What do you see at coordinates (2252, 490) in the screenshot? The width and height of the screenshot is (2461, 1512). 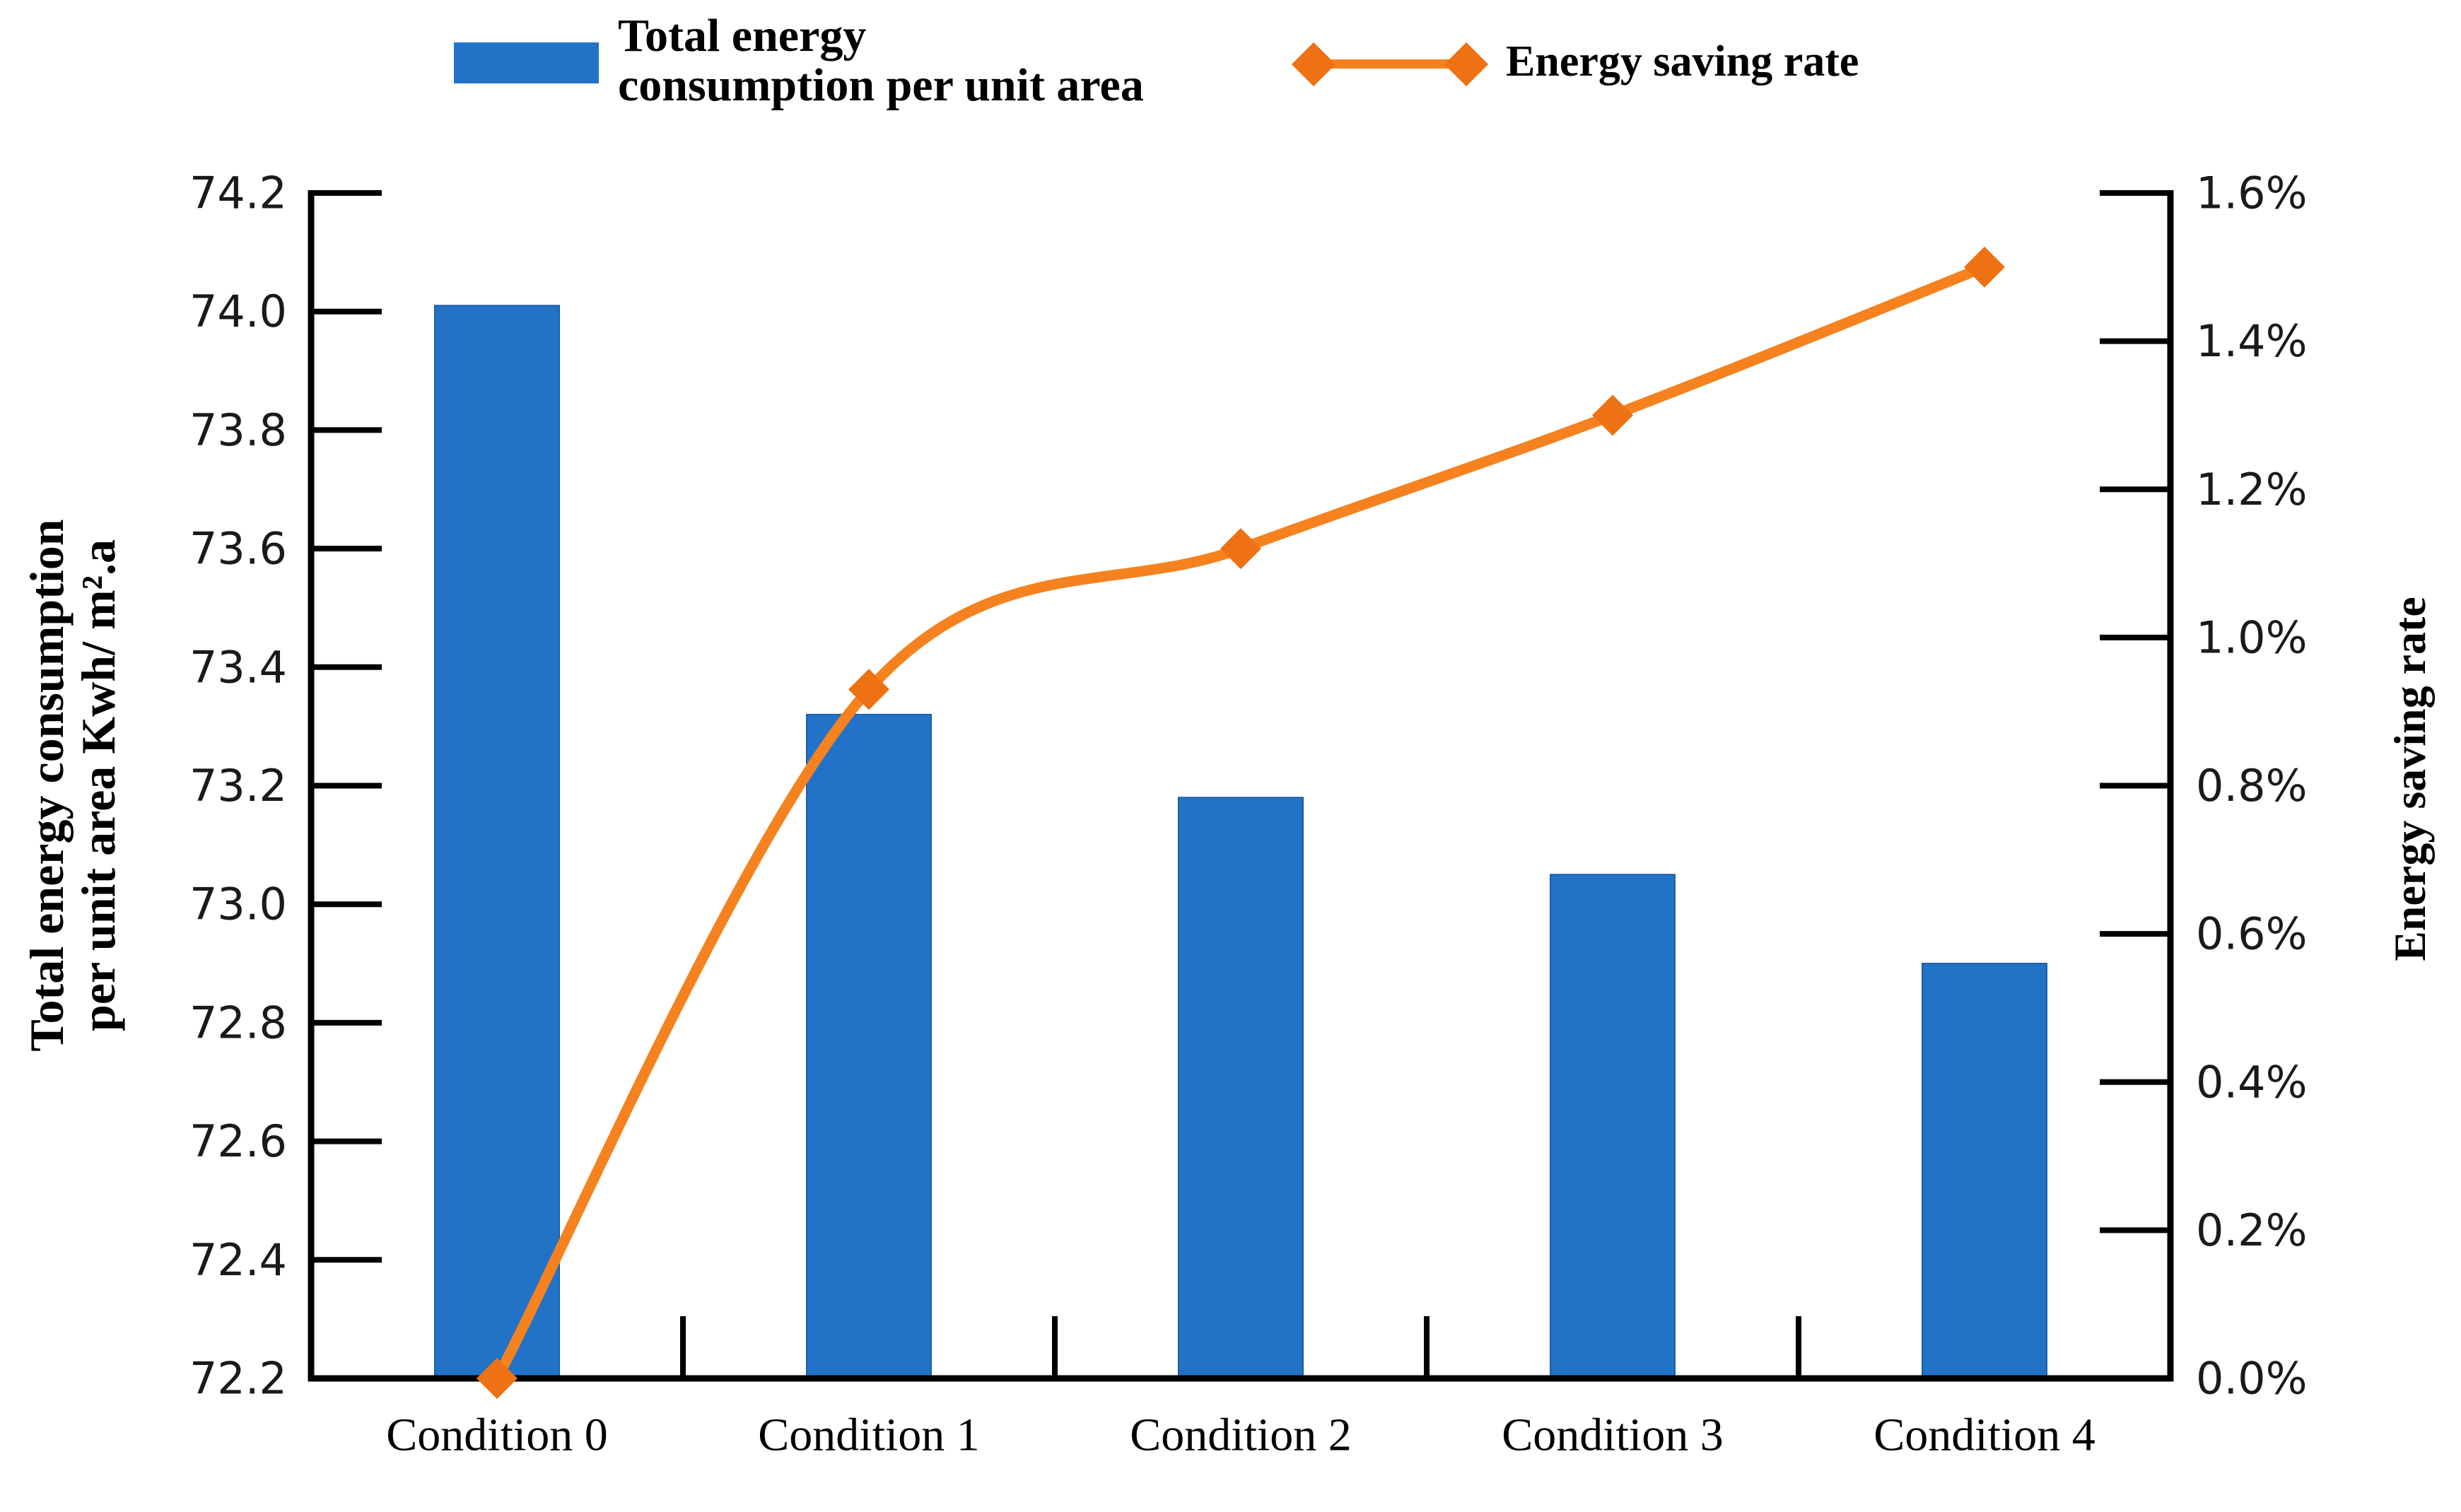 I see `right-axis-tick-label: 1.2%` at bounding box center [2252, 490].